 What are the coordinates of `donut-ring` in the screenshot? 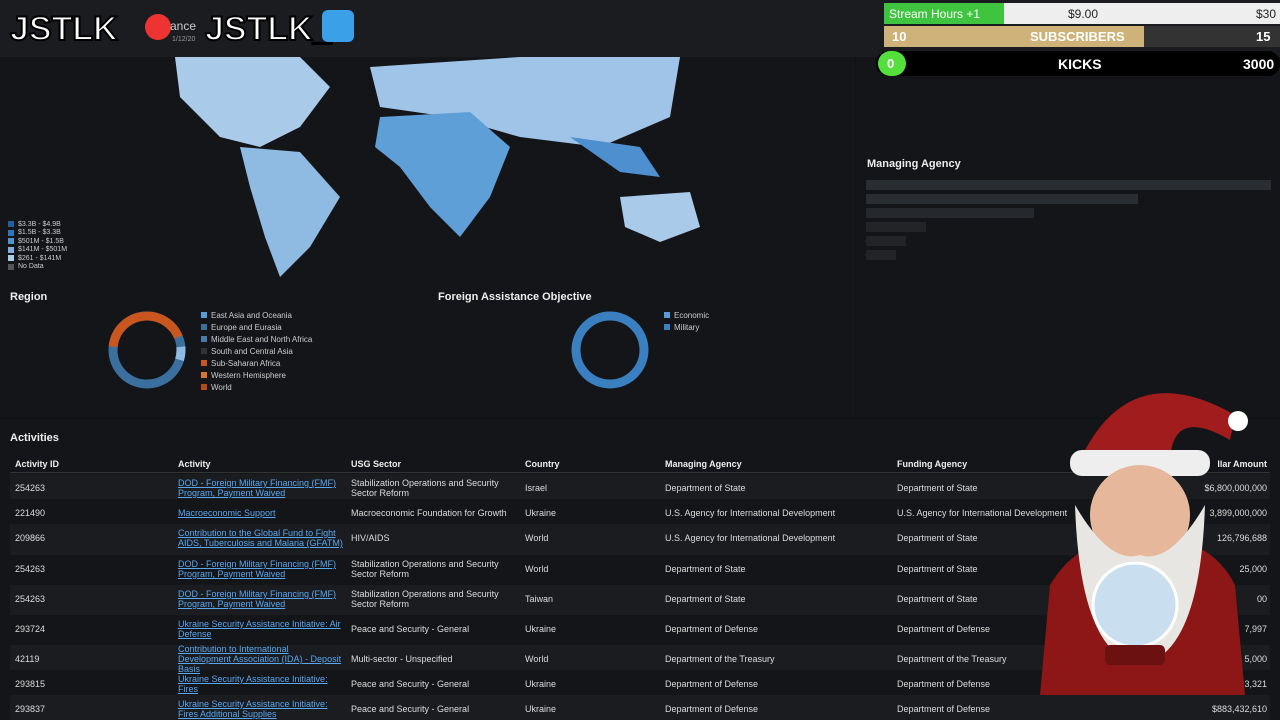 It's located at (610, 350).